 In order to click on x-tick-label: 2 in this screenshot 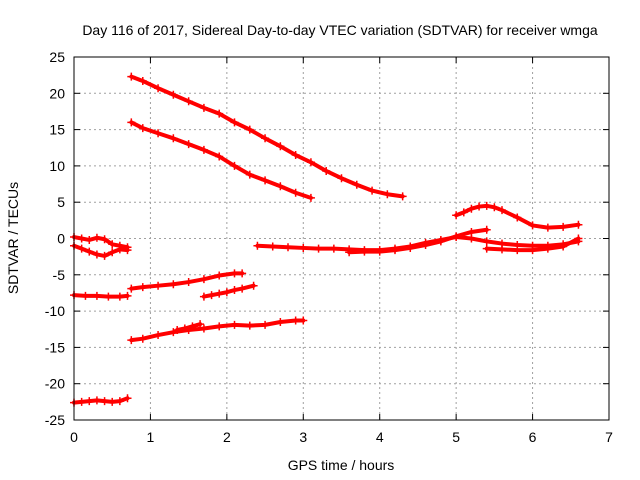, I will do `click(227, 437)`.